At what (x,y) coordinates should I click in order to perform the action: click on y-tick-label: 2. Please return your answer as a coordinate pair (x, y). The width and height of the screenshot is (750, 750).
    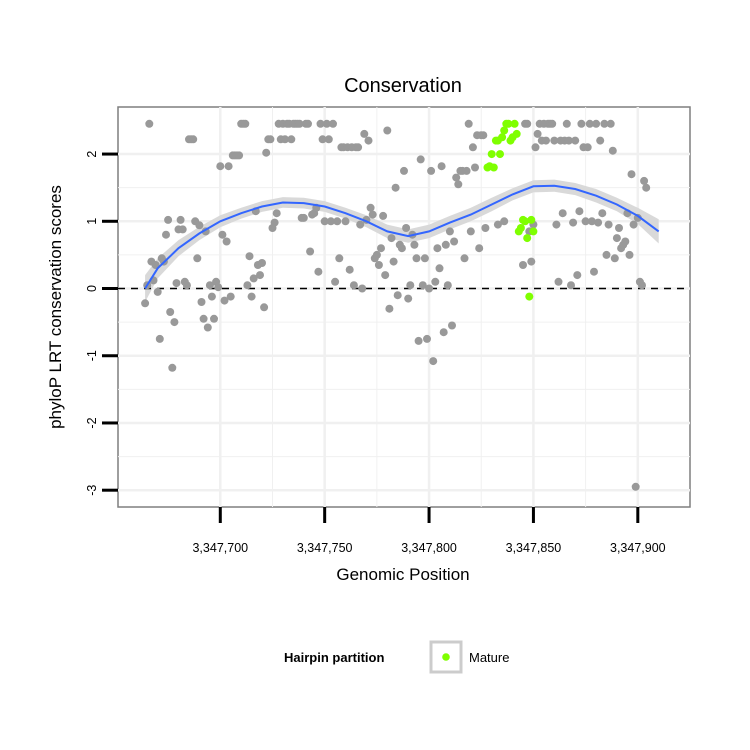
    Looking at the image, I should click on (92, 154).